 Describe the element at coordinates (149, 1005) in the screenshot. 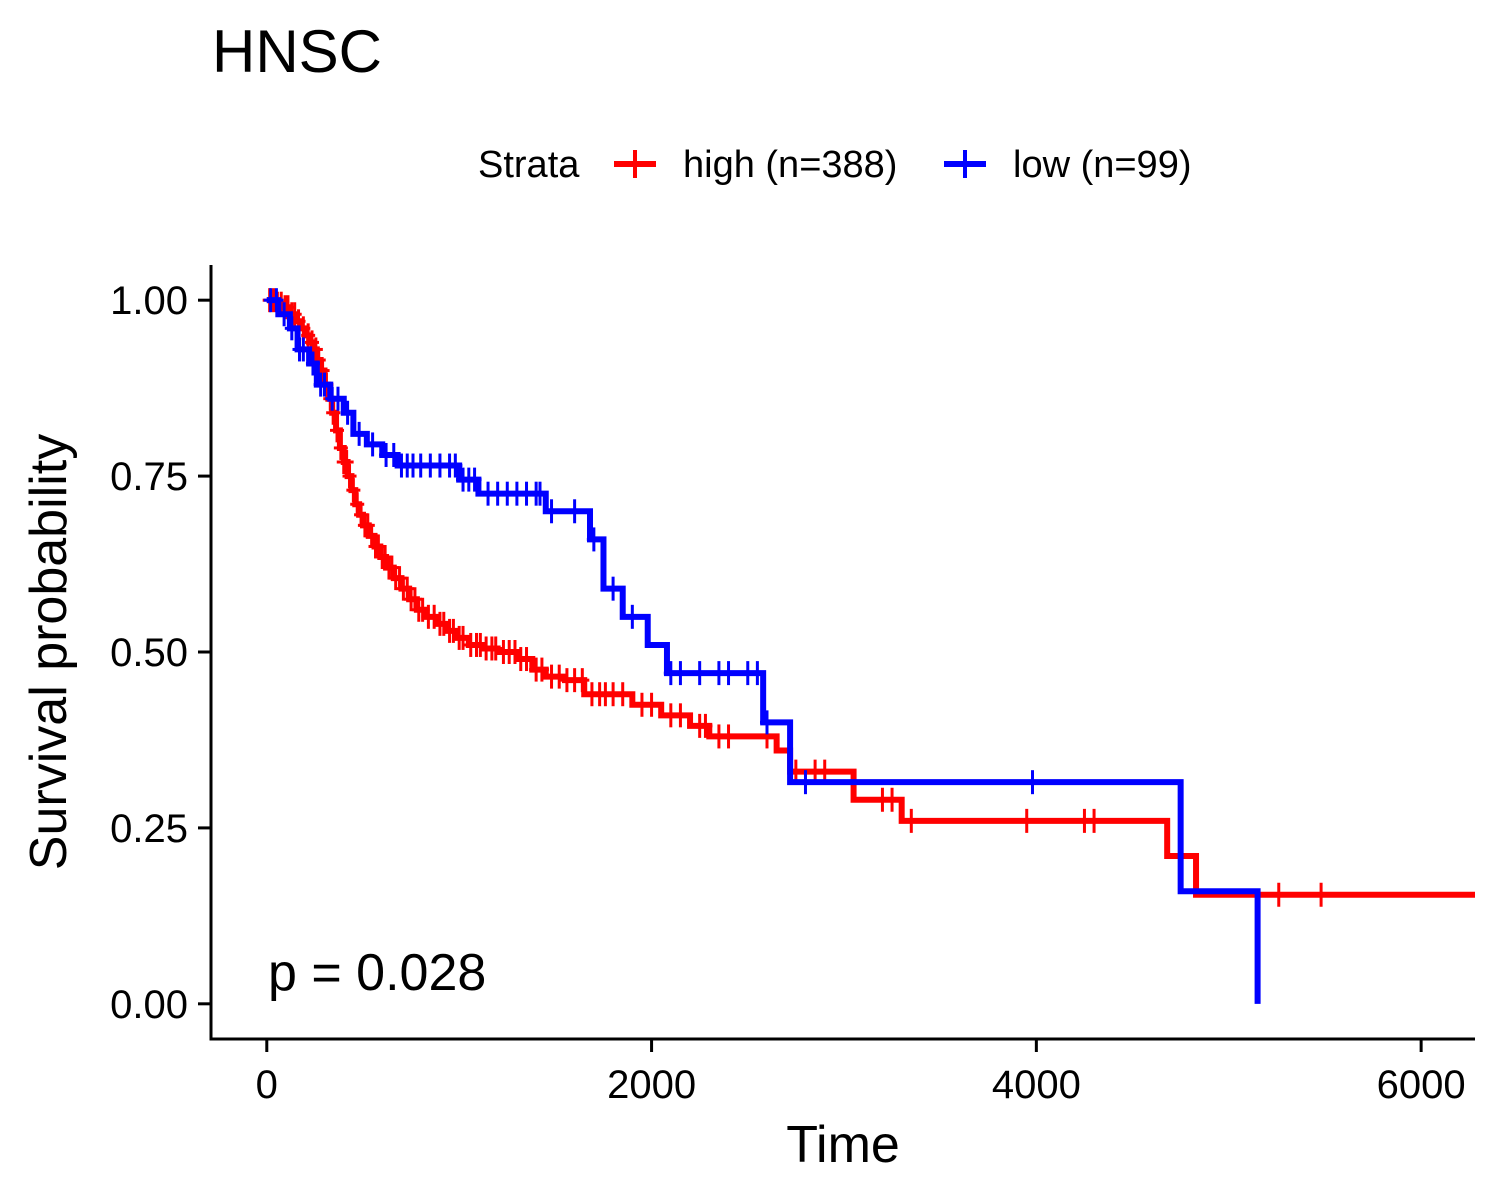

I see `y-tick-label: 0.00` at that location.